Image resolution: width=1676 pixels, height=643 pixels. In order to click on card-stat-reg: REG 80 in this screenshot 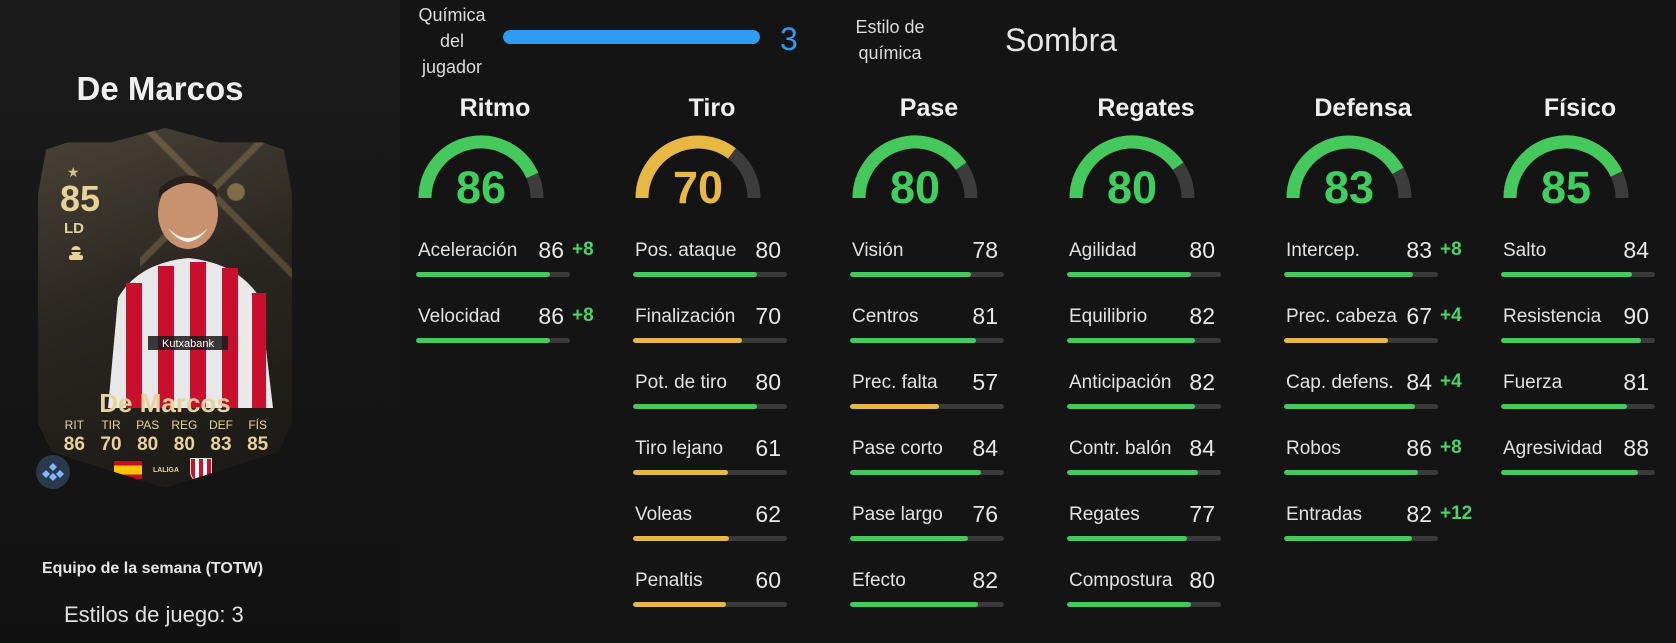, I will do `click(184, 436)`.